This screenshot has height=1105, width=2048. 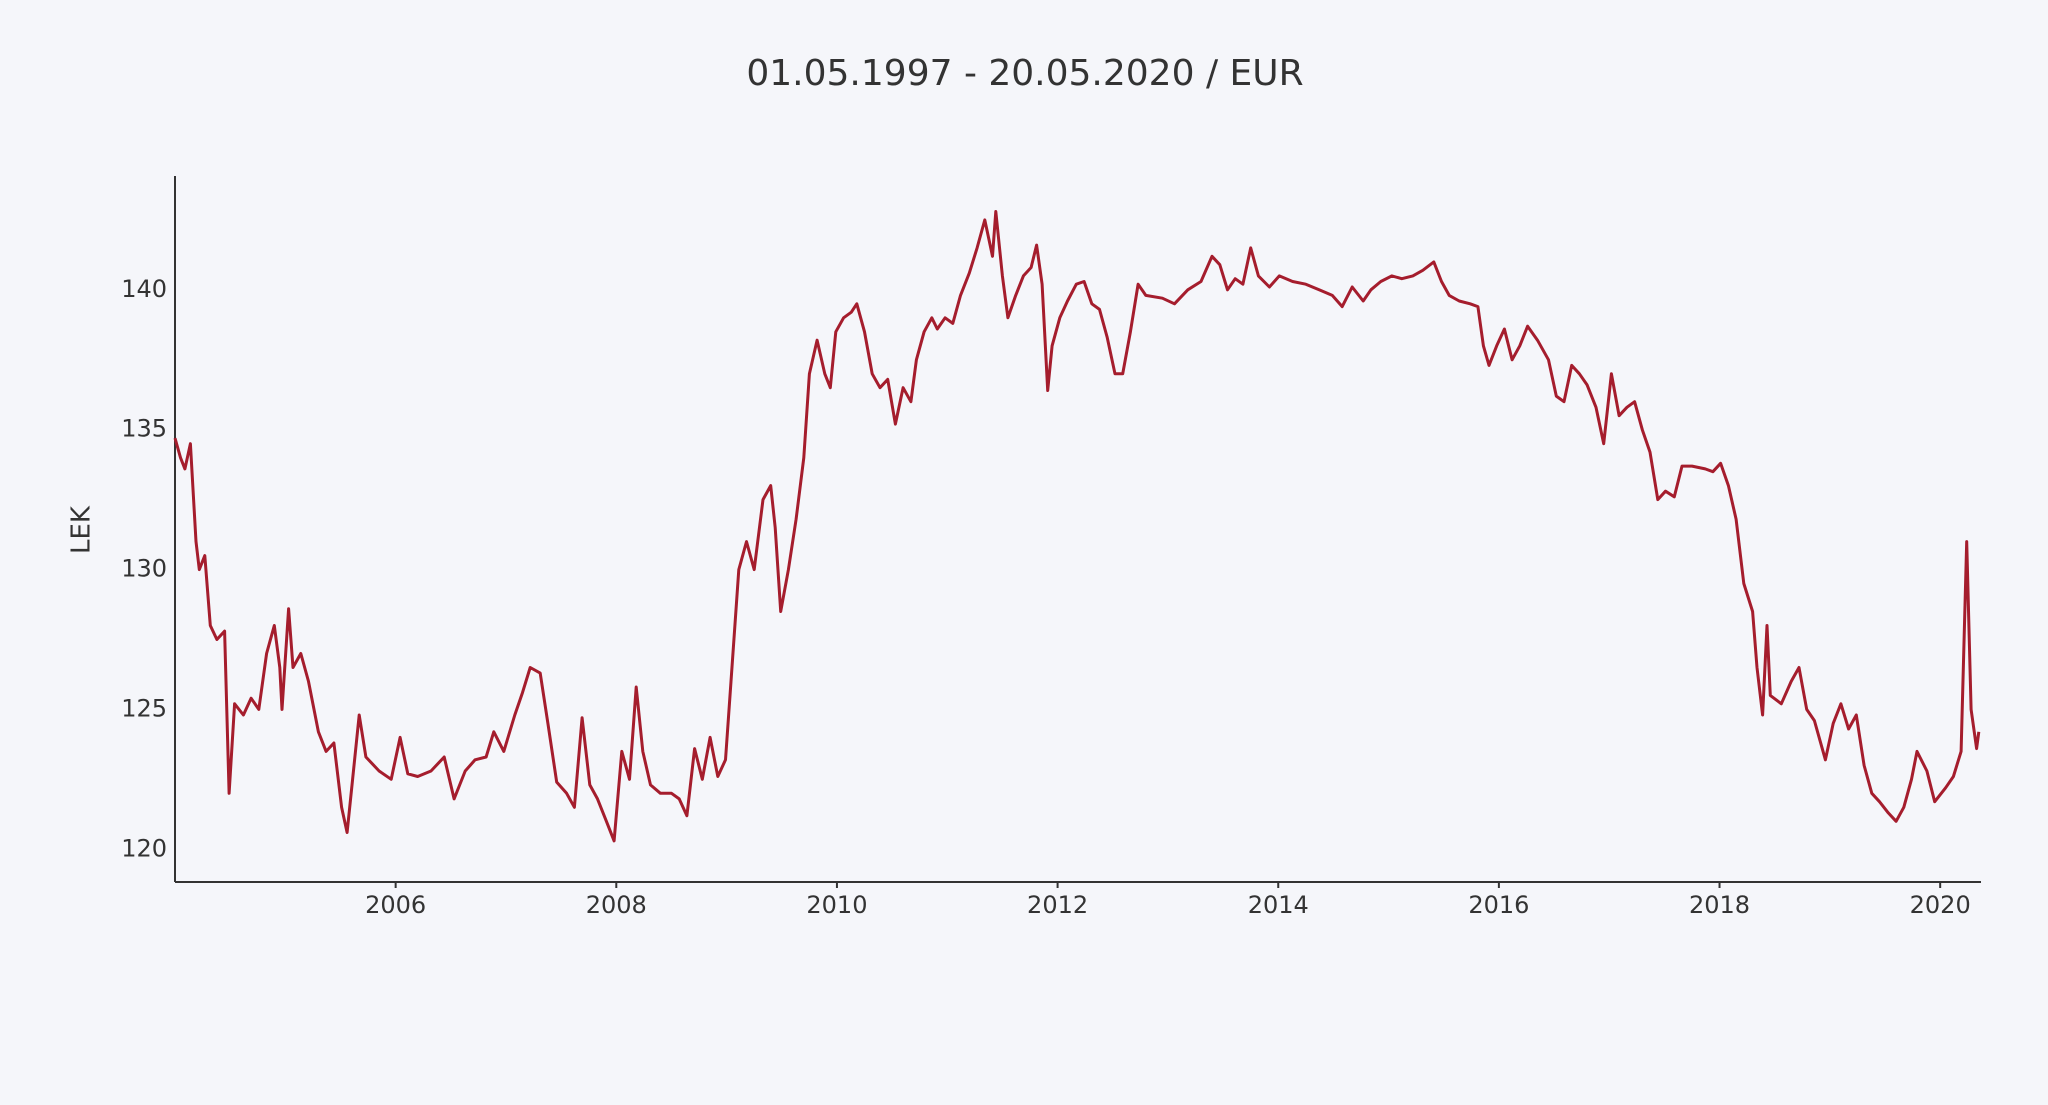 What do you see at coordinates (144, 848) in the screenshot?
I see `y-tick-label: 120` at bounding box center [144, 848].